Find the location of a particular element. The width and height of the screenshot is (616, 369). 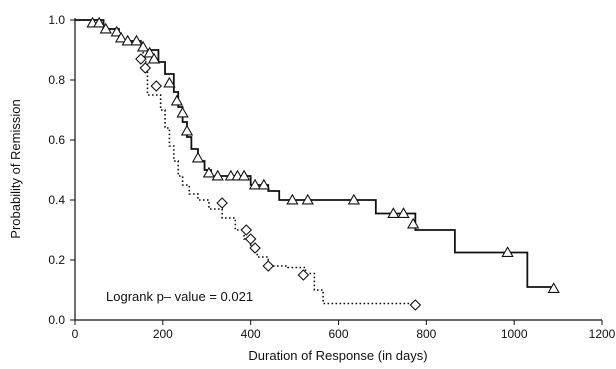

x-tick-label: 1200 is located at coordinates (602, 334).